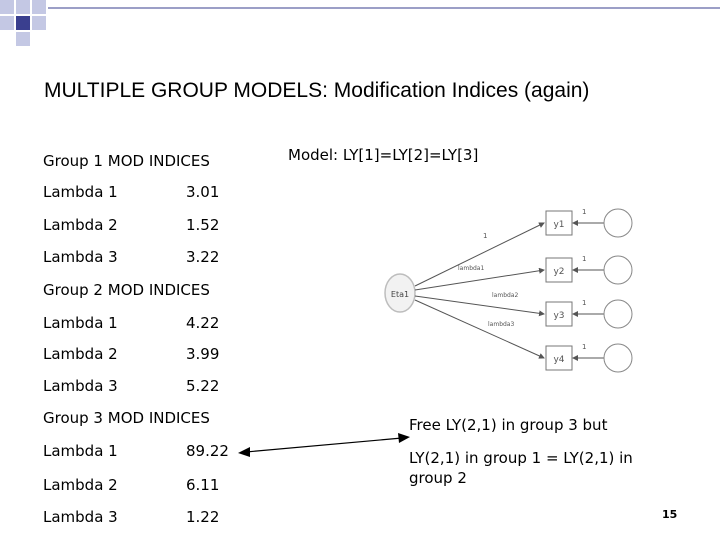 The image size is (720, 540). I want to click on group1-lambda2-value: 1.52, so click(203, 225).